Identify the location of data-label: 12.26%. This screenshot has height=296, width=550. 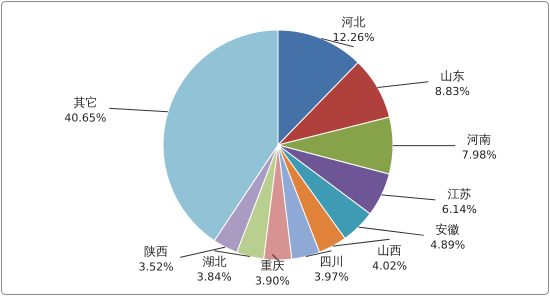
(353, 37).